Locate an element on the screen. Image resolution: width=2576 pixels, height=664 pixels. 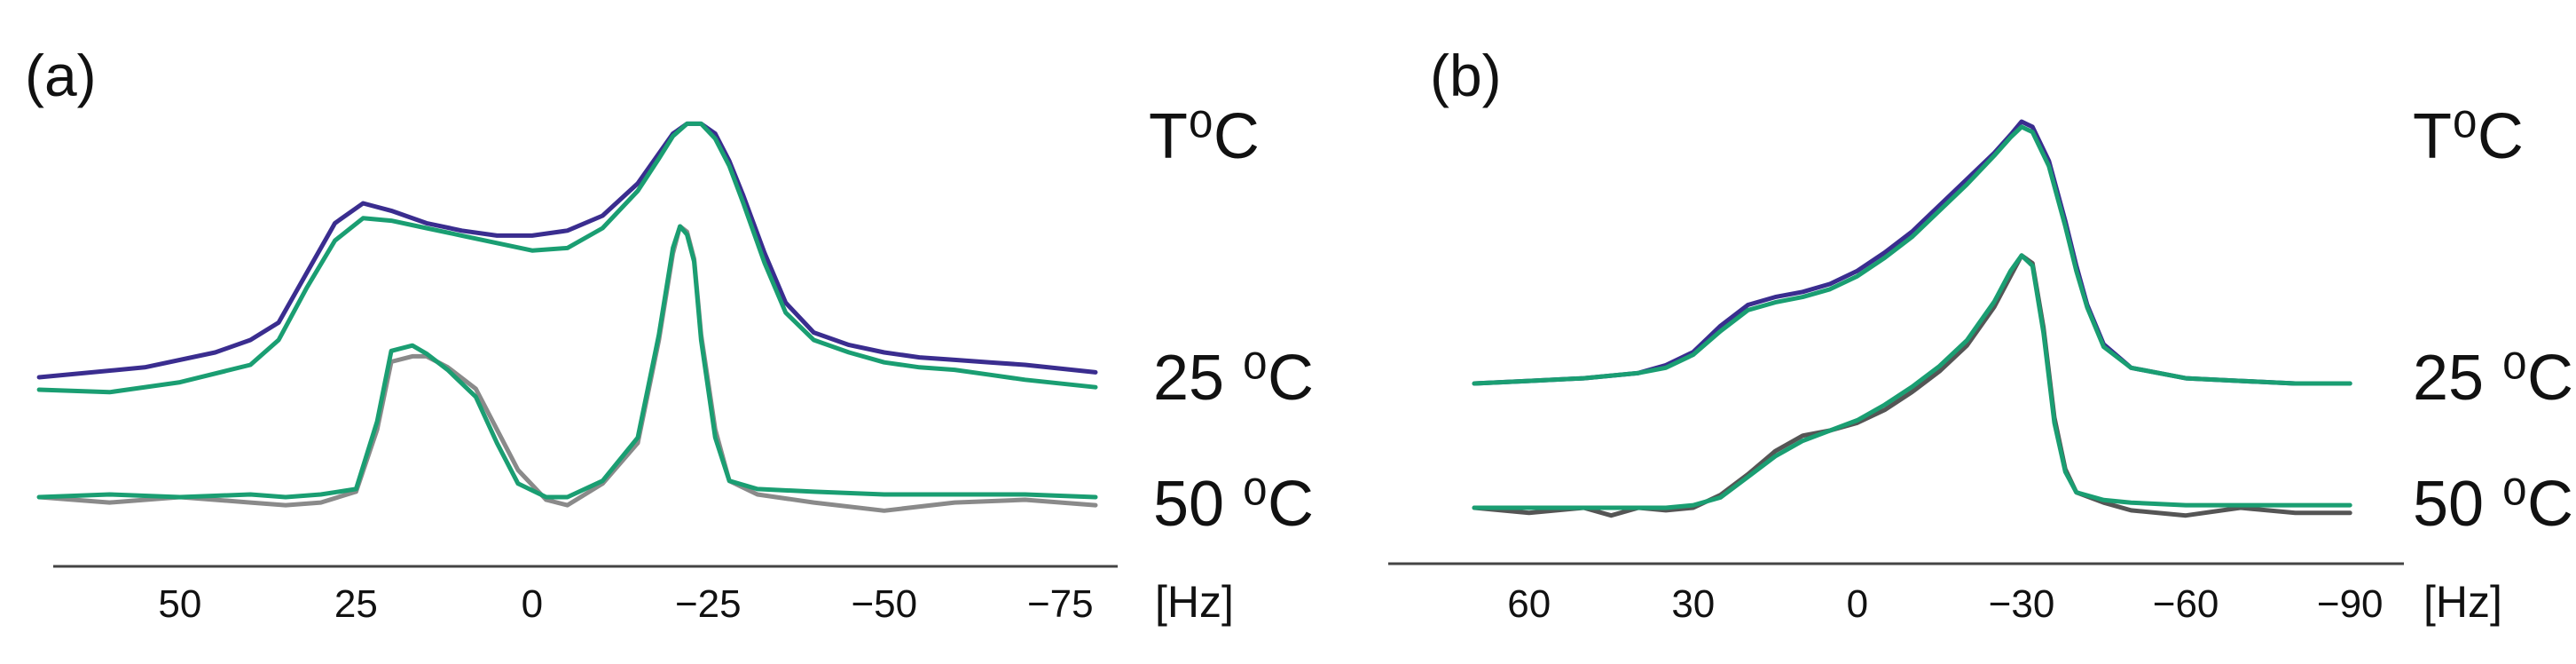
panel-a-x-tick-label: 25 is located at coordinates (356, 604).